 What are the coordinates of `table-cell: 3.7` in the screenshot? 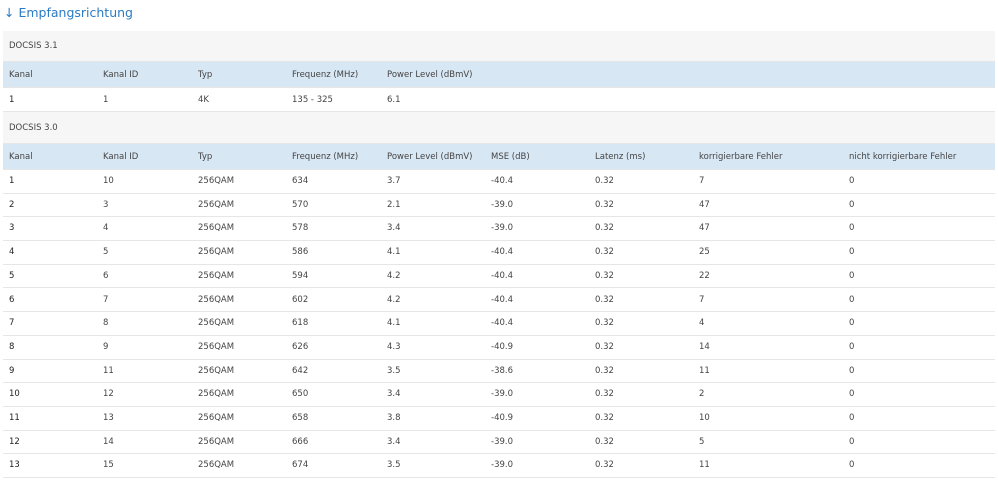 It's located at (394, 181).